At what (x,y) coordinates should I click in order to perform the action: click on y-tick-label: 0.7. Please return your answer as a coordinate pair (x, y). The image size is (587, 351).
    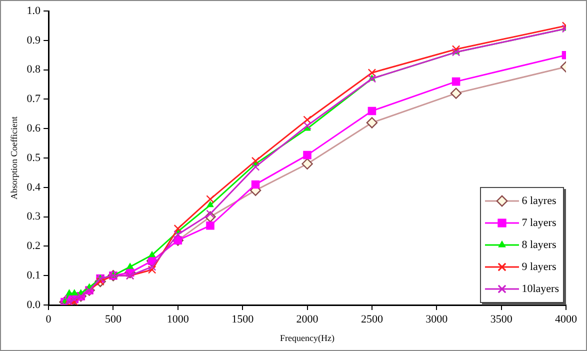
    Looking at the image, I should click on (34, 99).